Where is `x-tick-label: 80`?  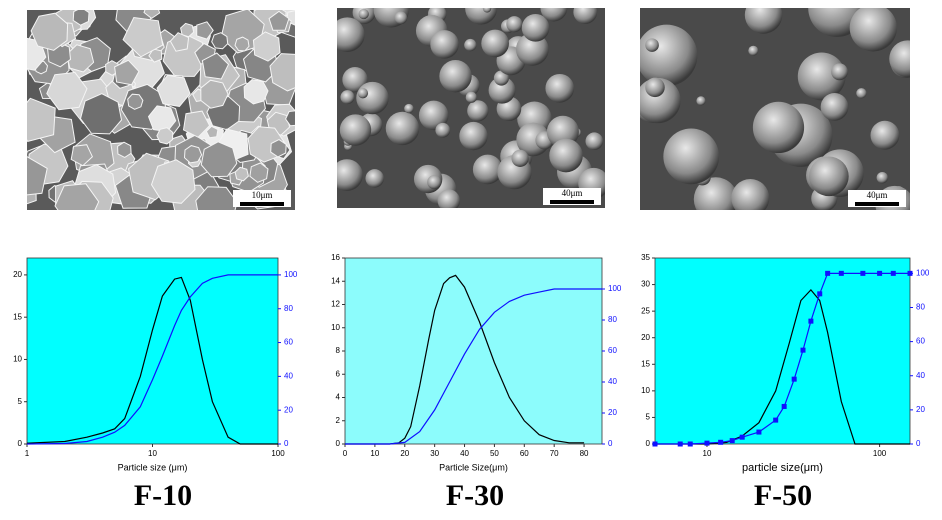
x-tick-label: 80 is located at coordinates (584, 453).